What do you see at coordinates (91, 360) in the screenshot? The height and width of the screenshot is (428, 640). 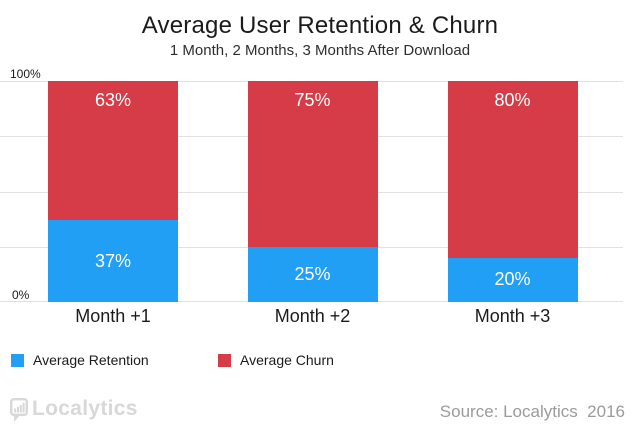 I see `legend-label: Average Retention` at bounding box center [91, 360].